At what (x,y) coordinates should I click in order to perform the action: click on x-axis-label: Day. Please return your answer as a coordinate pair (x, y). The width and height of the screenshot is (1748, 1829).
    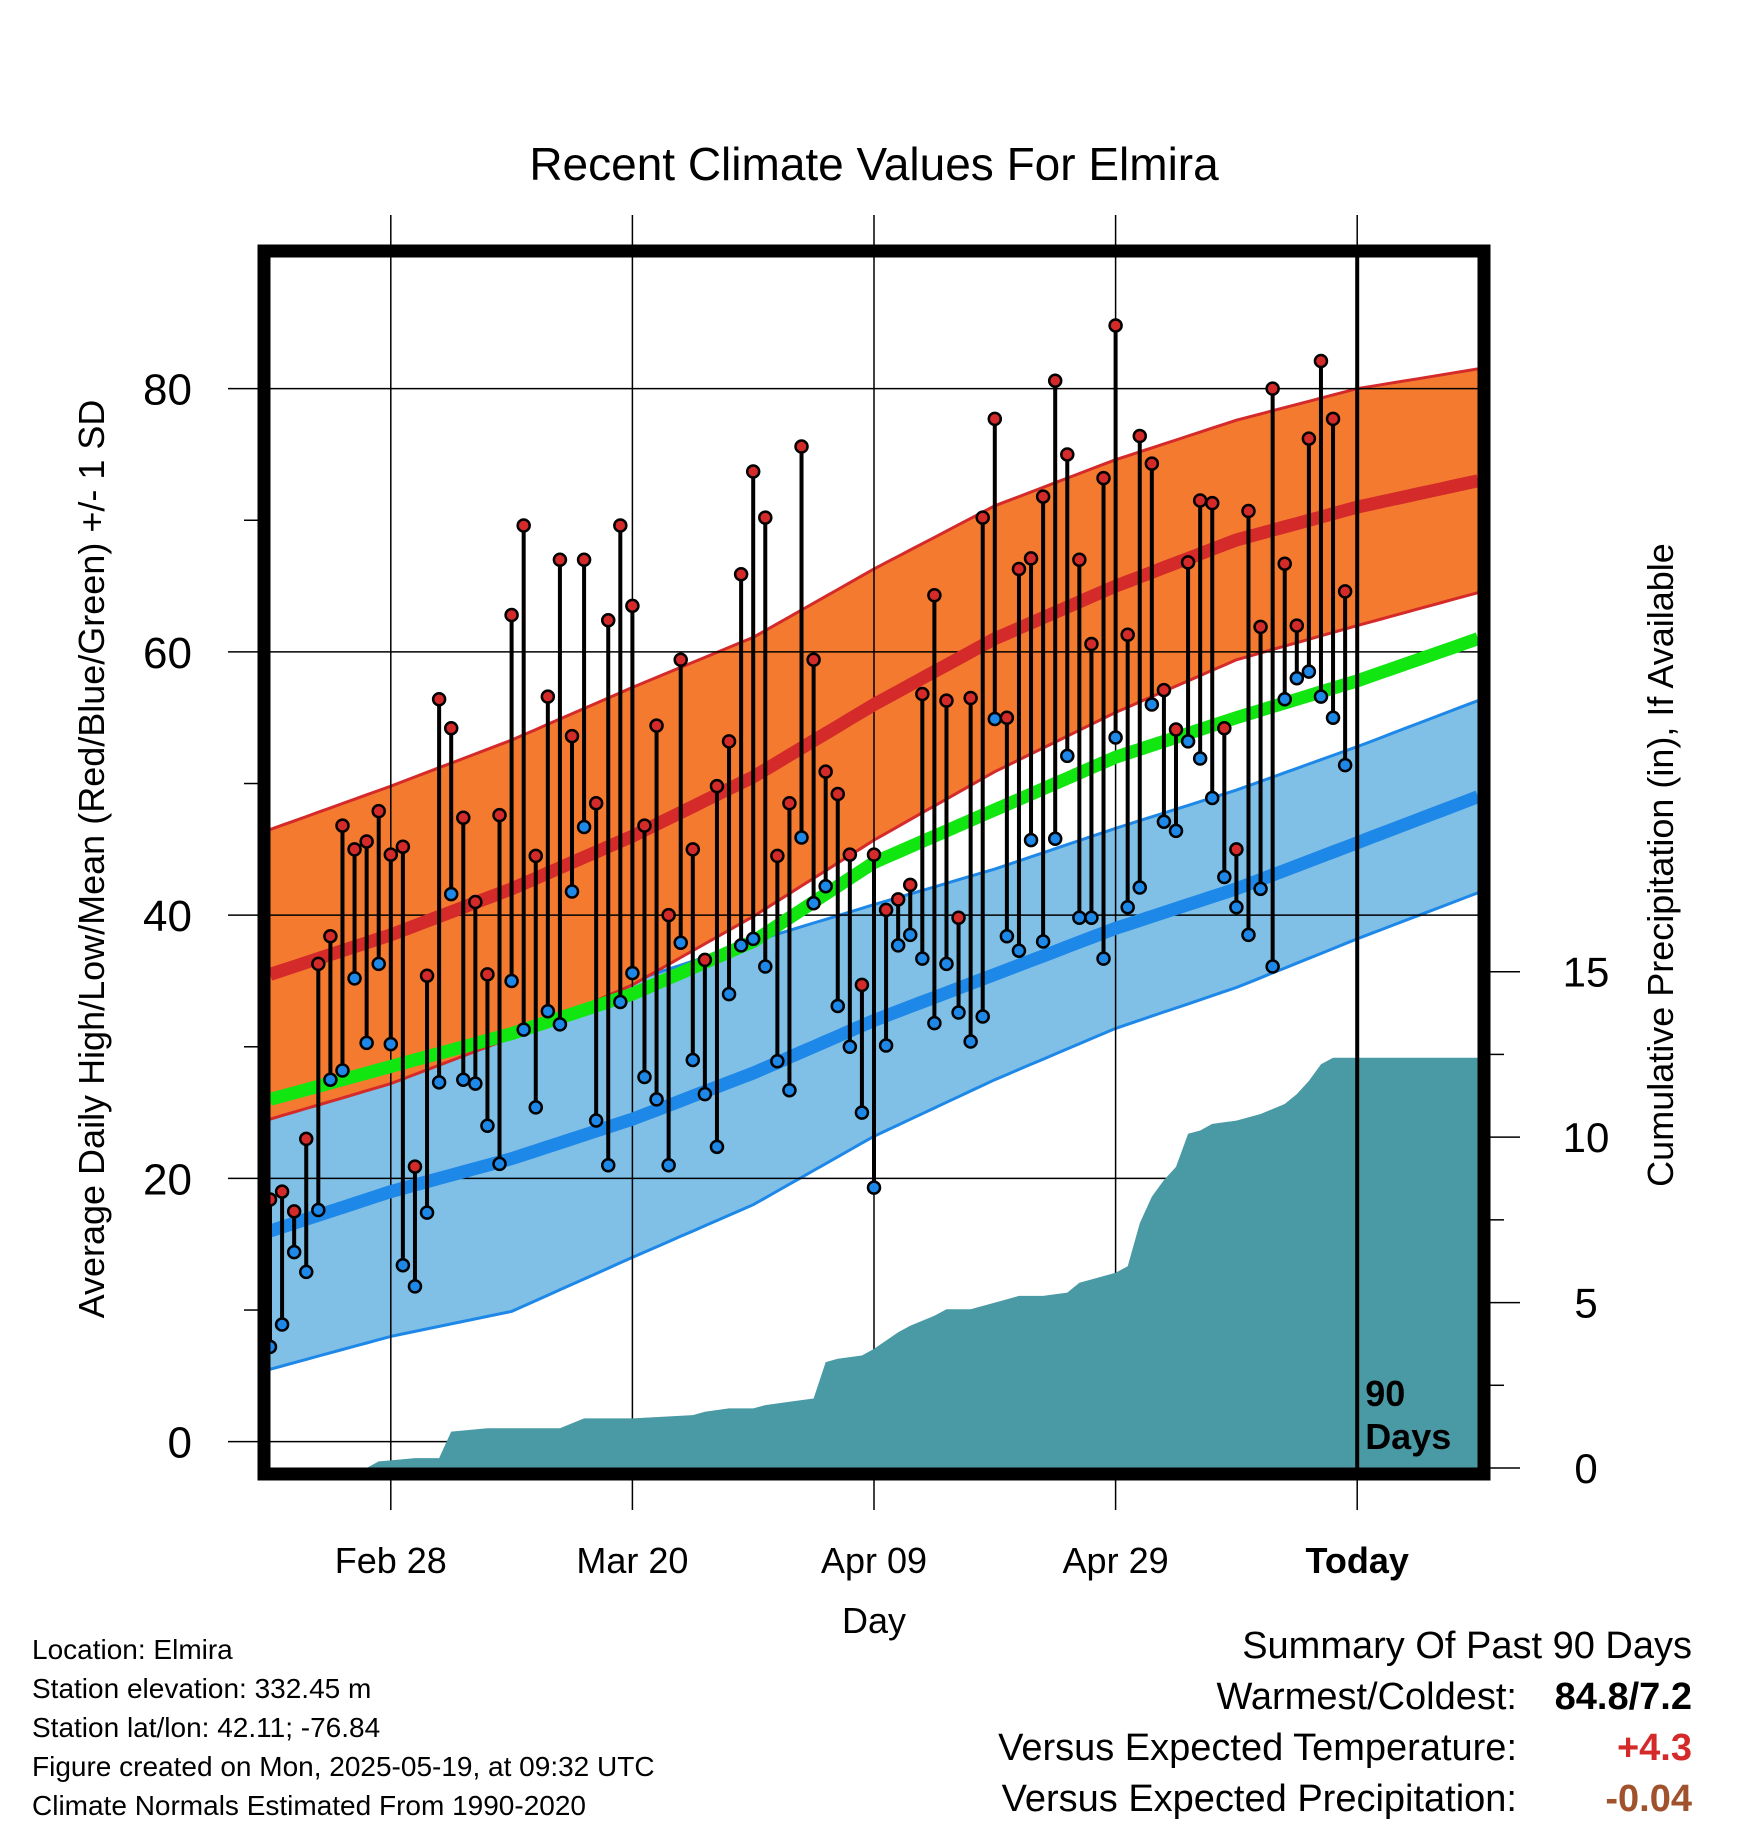
    Looking at the image, I should click on (874, 1620).